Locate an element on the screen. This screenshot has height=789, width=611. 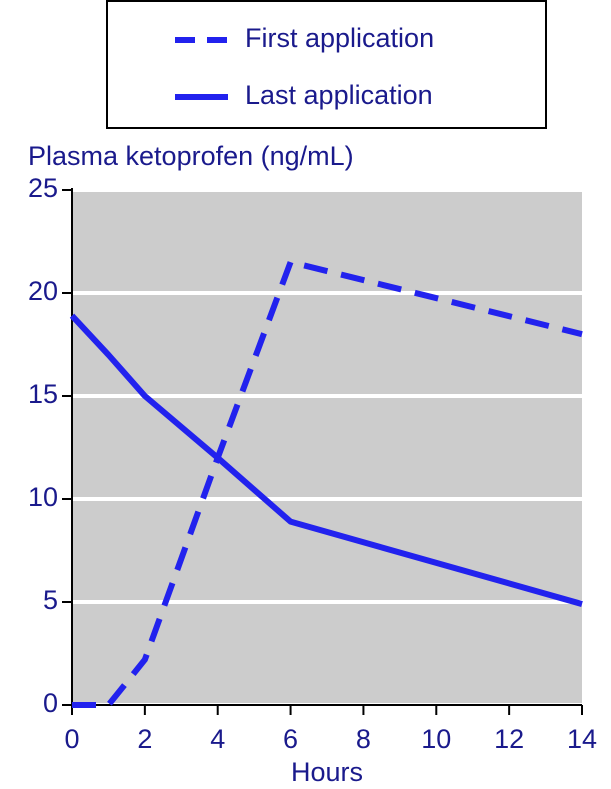
x-tick-label: 12 is located at coordinates (509, 739).